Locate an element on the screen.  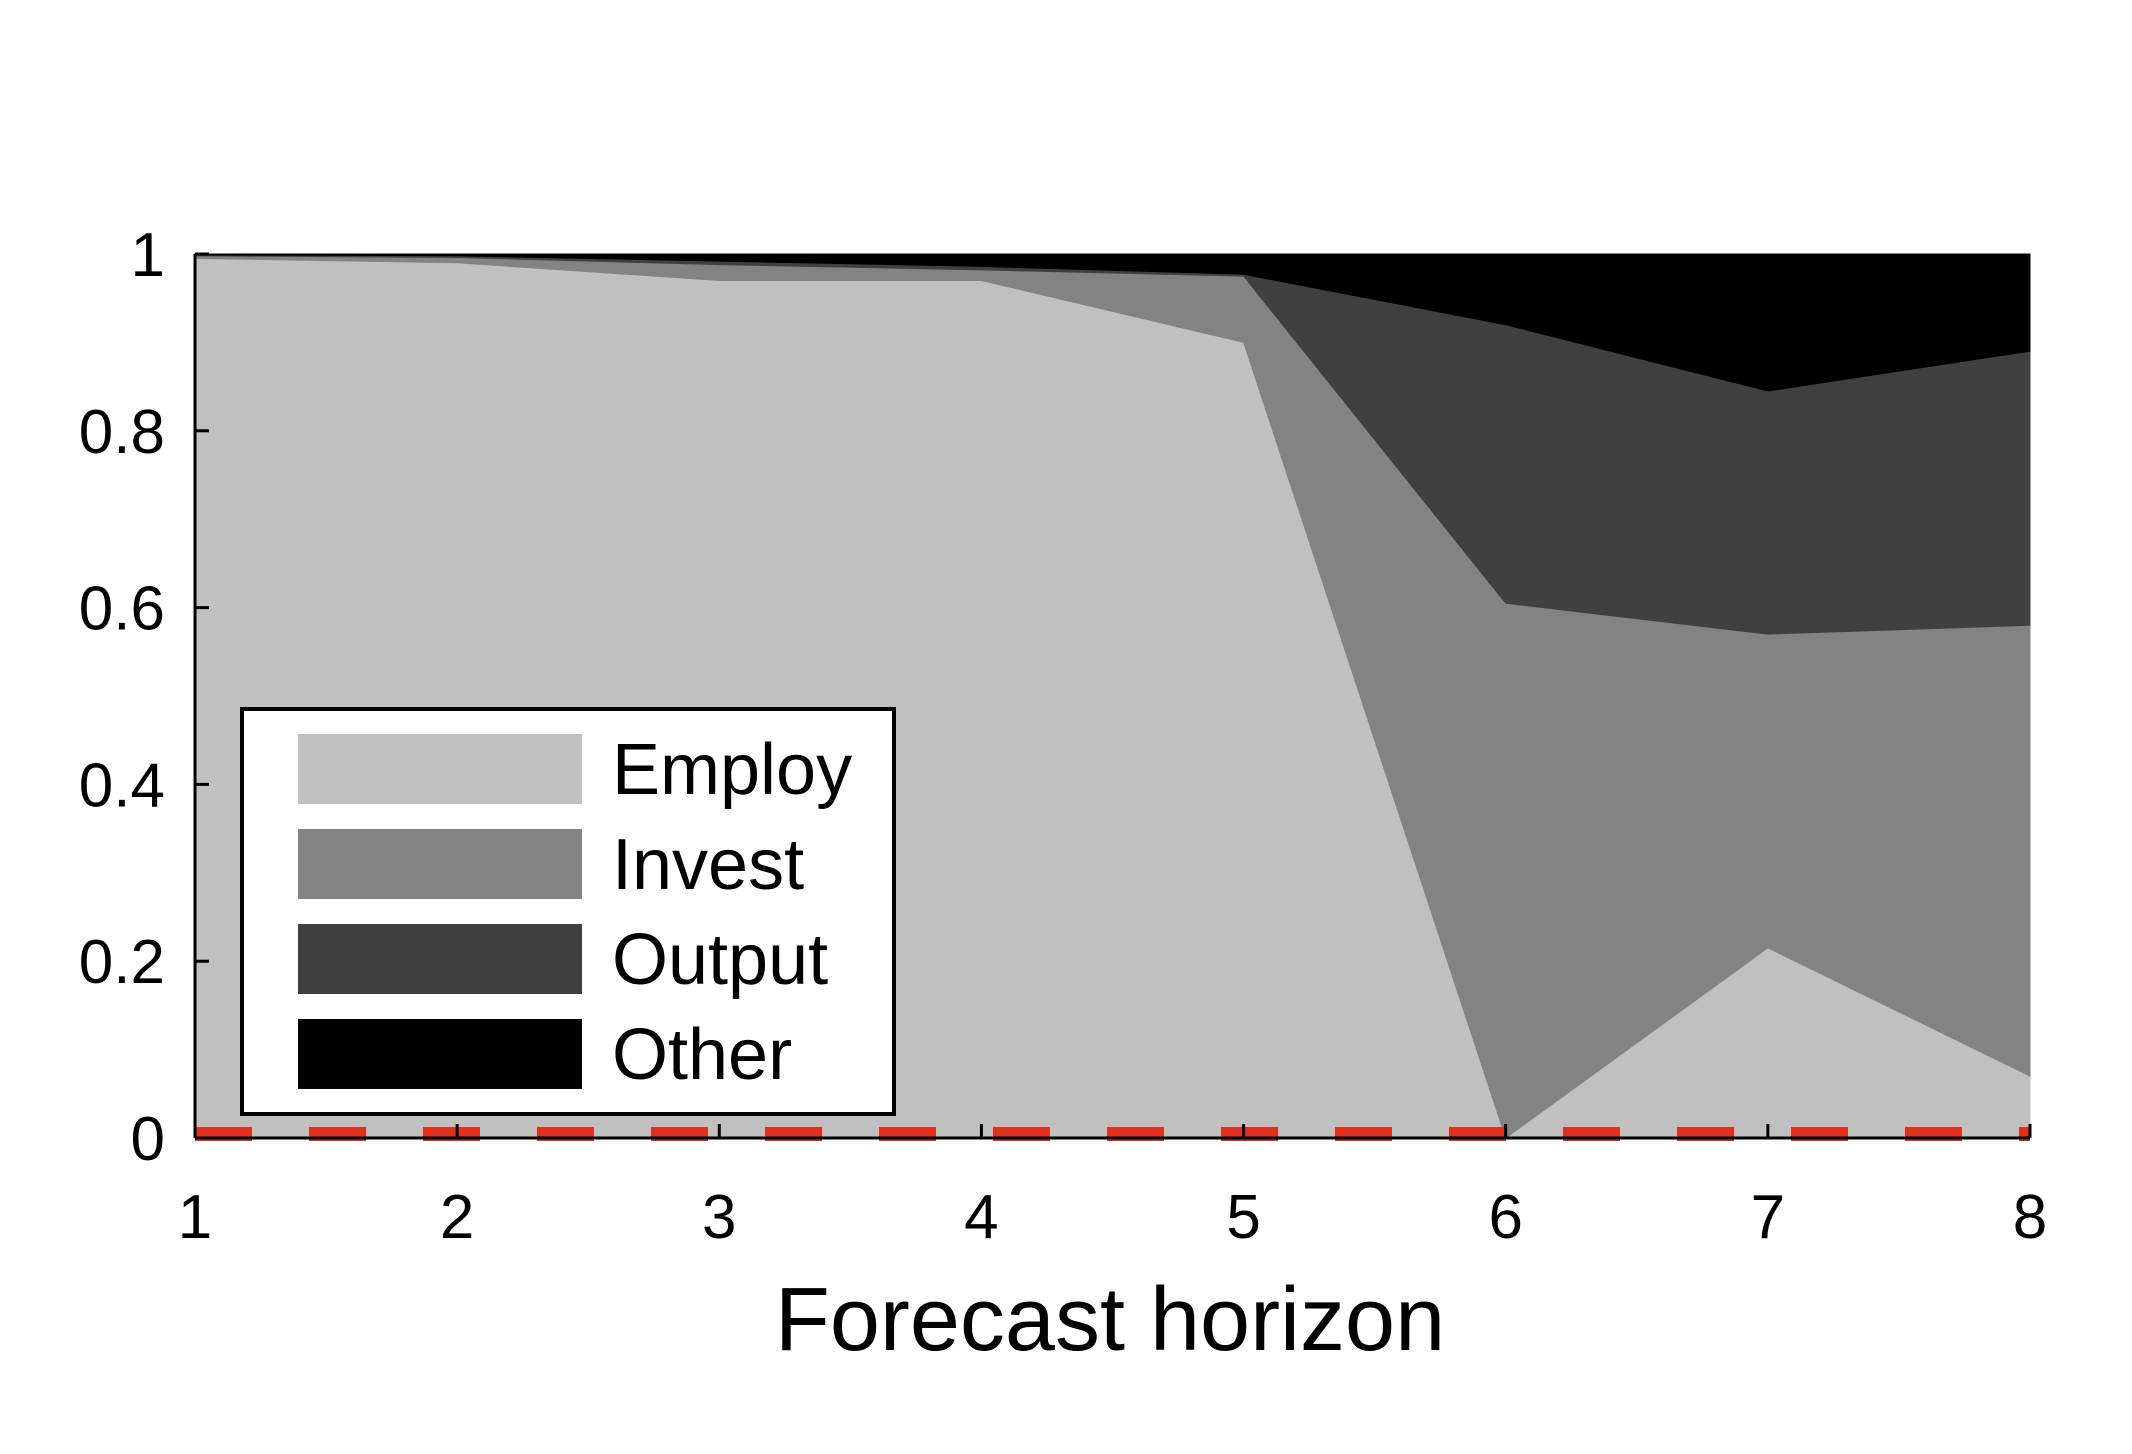
x-tick-label: 3 is located at coordinates (719, 1217).